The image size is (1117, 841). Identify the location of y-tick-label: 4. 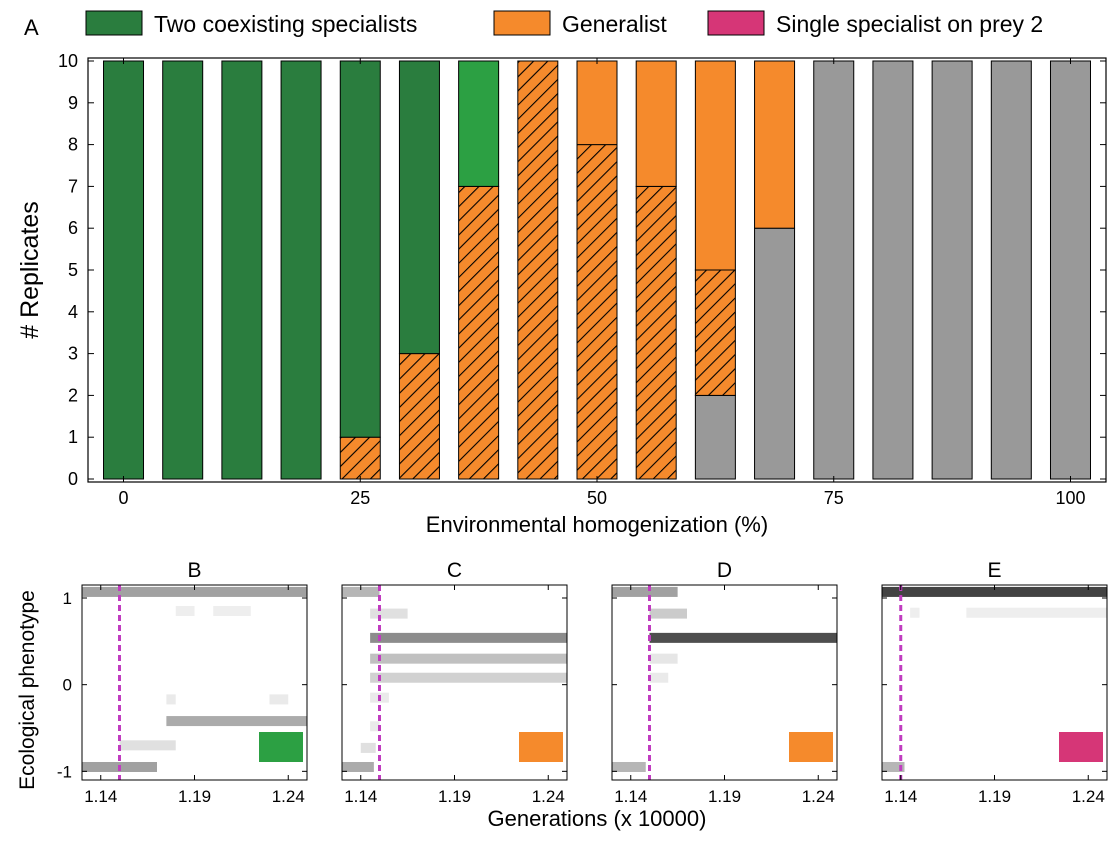
(73, 312).